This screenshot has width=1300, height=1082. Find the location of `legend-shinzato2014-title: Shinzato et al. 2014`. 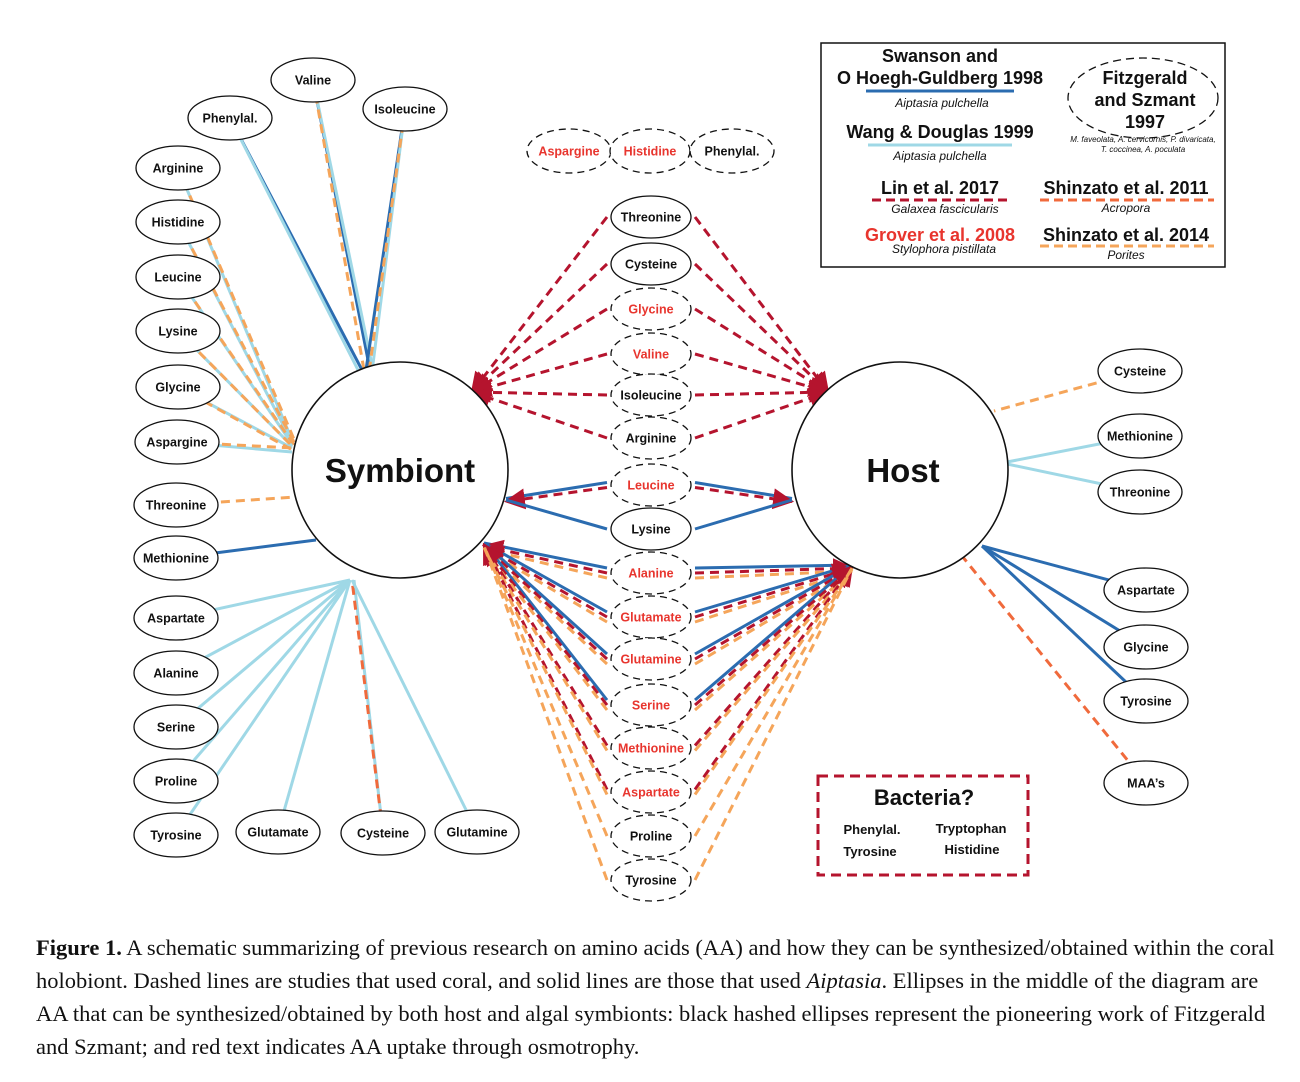

legend-shinzato2014-title: Shinzato et al. 2014 is located at coordinates (1126, 235).